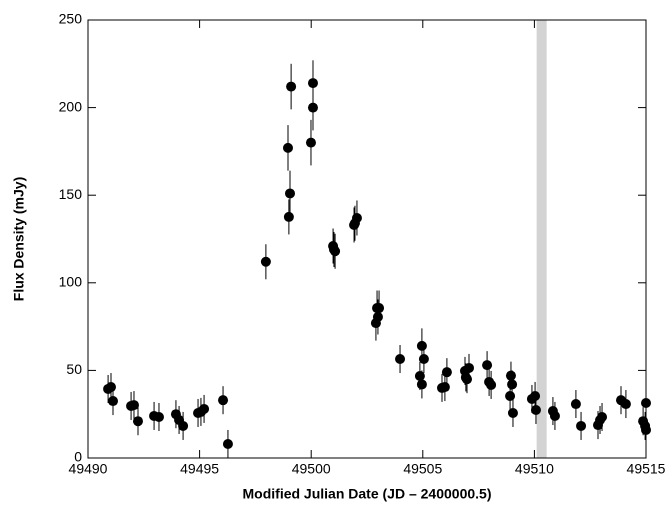 The width and height of the screenshot is (672, 506). What do you see at coordinates (71, 282) in the screenshot?
I see `y-tick-label: 100` at bounding box center [71, 282].